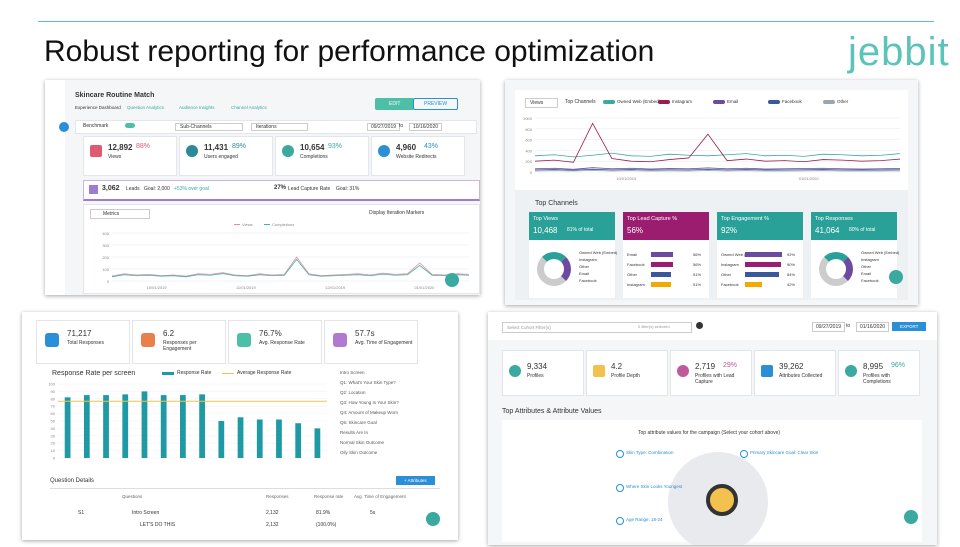 This screenshot has width=960, height=547. What do you see at coordinates (354, 432) in the screenshot?
I see `screen-item: Results Are In` at bounding box center [354, 432].